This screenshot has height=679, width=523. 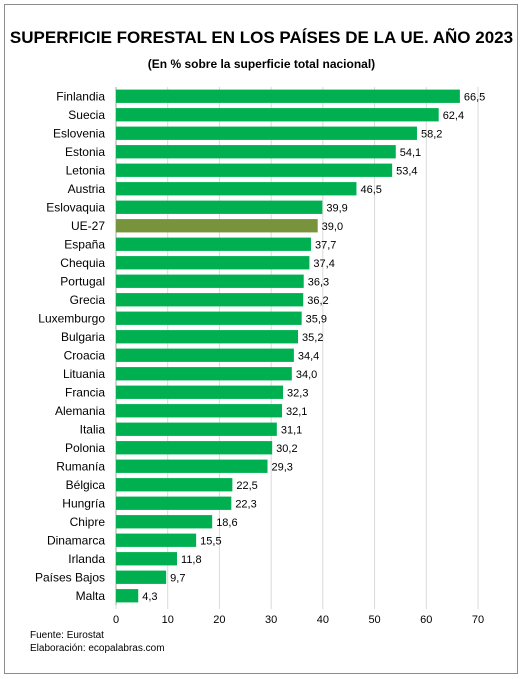 What do you see at coordinates (79, 133) in the screenshot?
I see `category-label: Eslovenia` at bounding box center [79, 133].